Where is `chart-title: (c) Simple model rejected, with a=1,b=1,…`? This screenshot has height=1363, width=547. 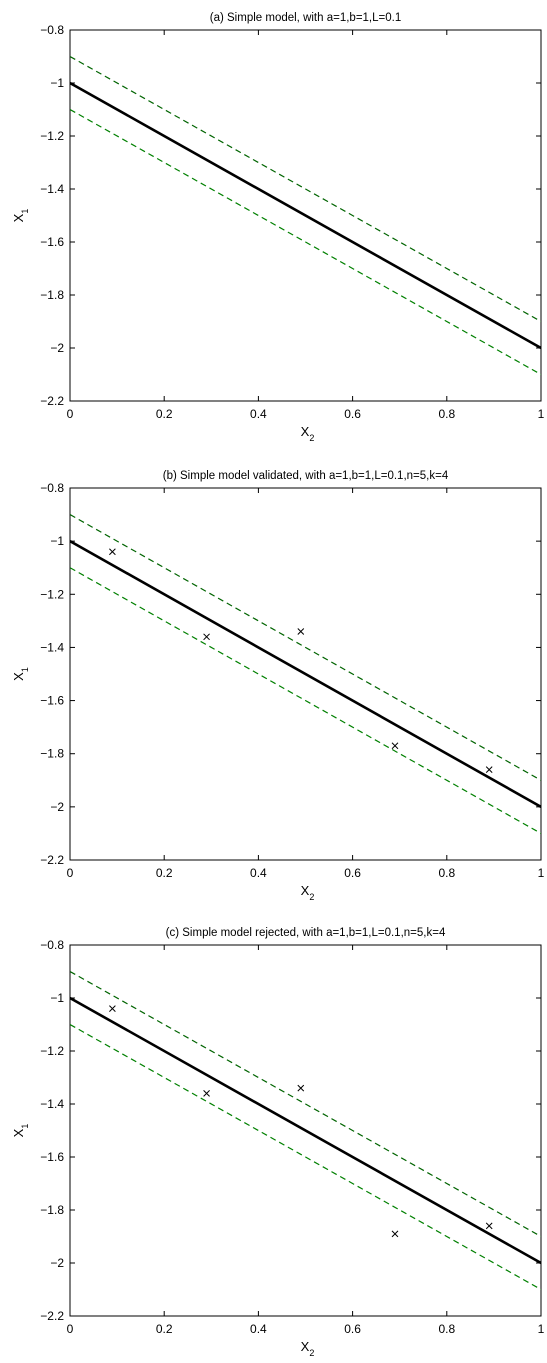
chart-title: (c) Simple model rejected, with a=1,b=1,… is located at coordinates (306, 933).